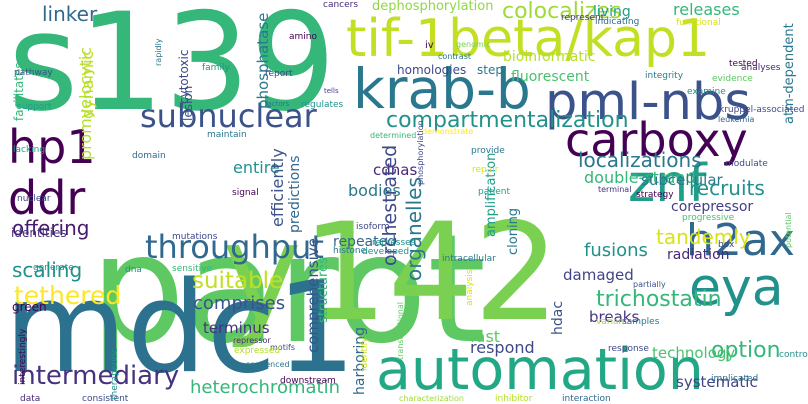 This screenshot has height=404, width=808. What do you see at coordinates (133, 270) in the screenshot?
I see `cloud-word: dna` at bounding box center [133, 270].